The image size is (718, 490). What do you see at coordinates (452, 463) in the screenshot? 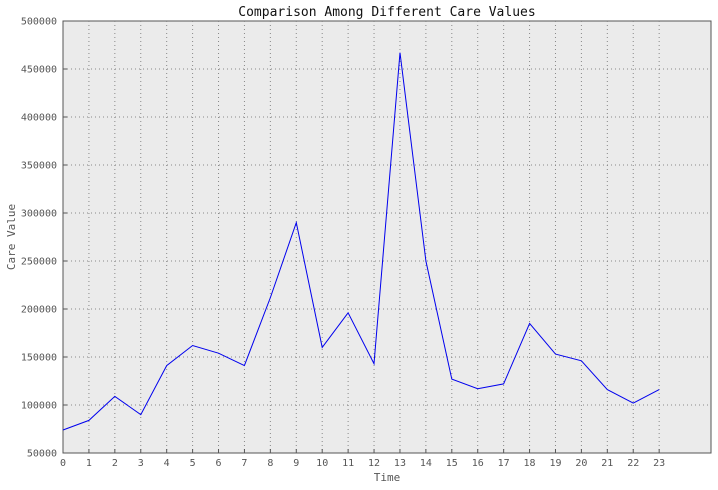
I see `x-tick-label: 15` at bounding box center [452, 463].